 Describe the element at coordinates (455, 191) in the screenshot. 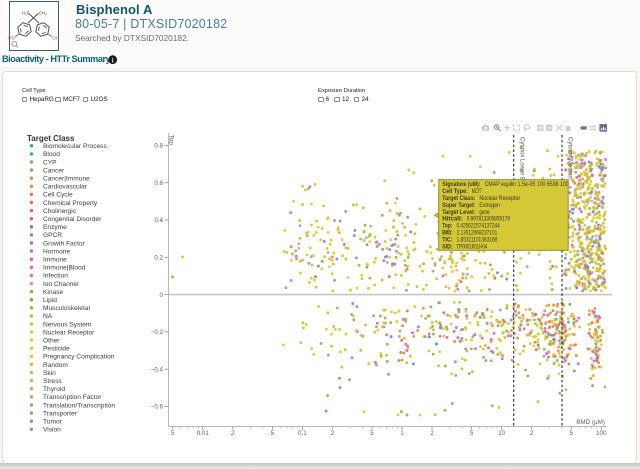

I see `svg-text: Cell Type:` at that location.